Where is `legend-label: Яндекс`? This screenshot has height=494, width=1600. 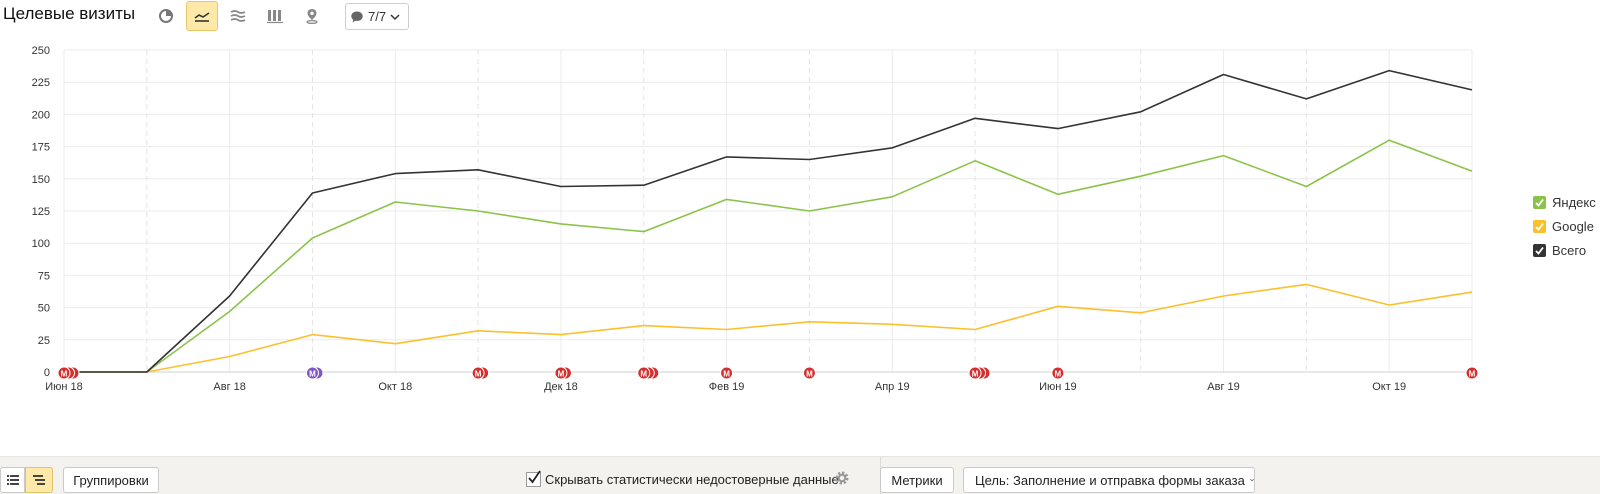
legend-label: Яндекс is located at coordinates (1574, 202).